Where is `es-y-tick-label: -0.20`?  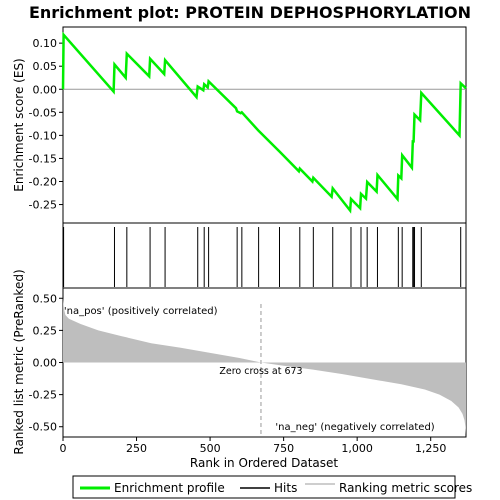 es-y-tick-label: -0.20 is located at coordinates (43, 181).